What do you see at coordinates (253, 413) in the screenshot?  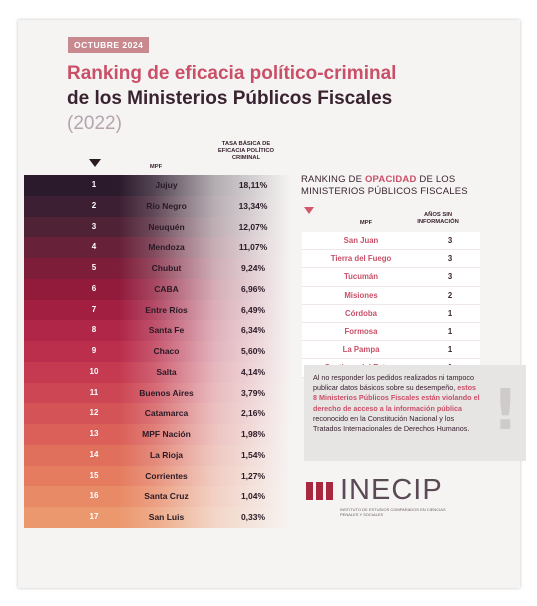 I see `rate-value: 2,16%` at bounding box center [253, 413].